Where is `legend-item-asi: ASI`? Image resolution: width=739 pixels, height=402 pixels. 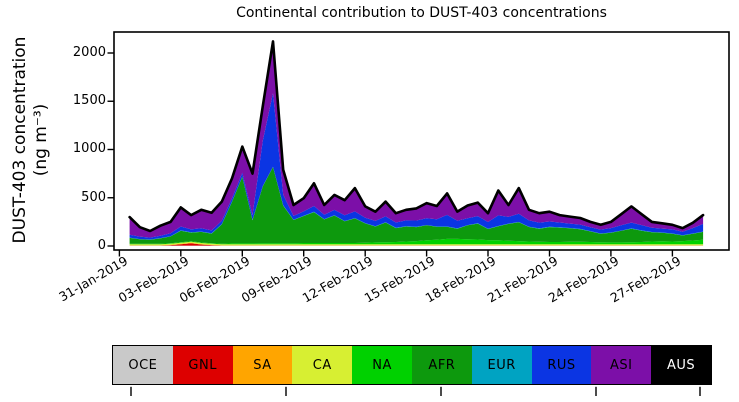
legend-item-asi: ASI is located at coordinates (621, 365).